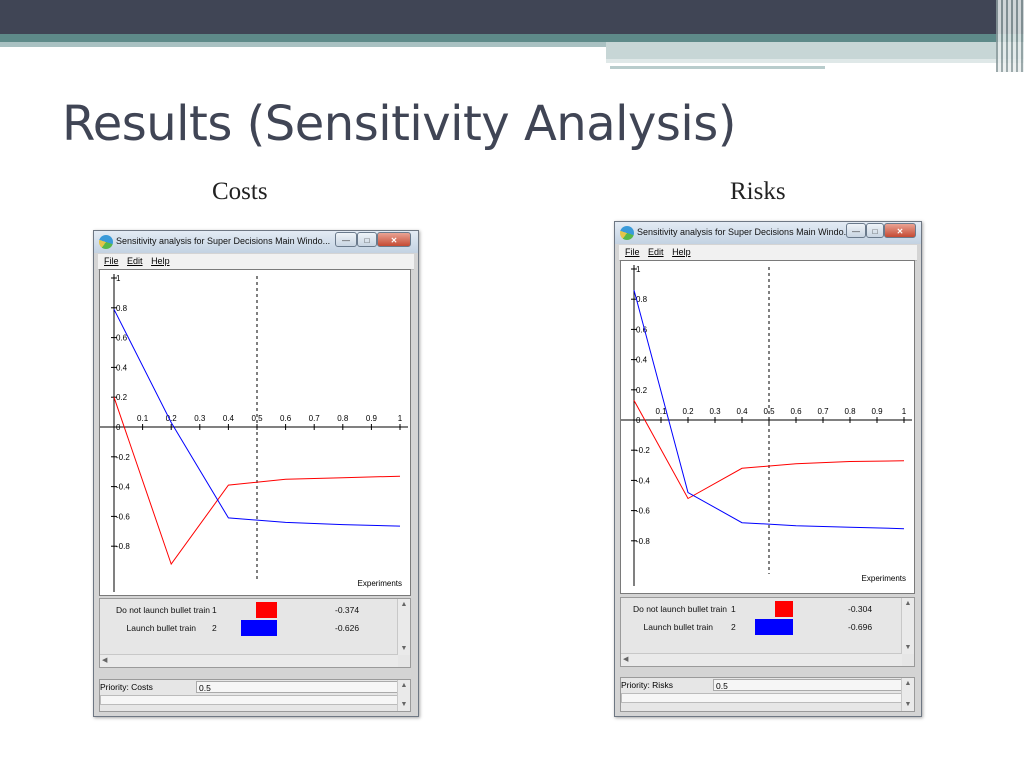 The height and width of the screenshot is (768, 1024). I want to click on result-value: -0.304, so click(860, 609).